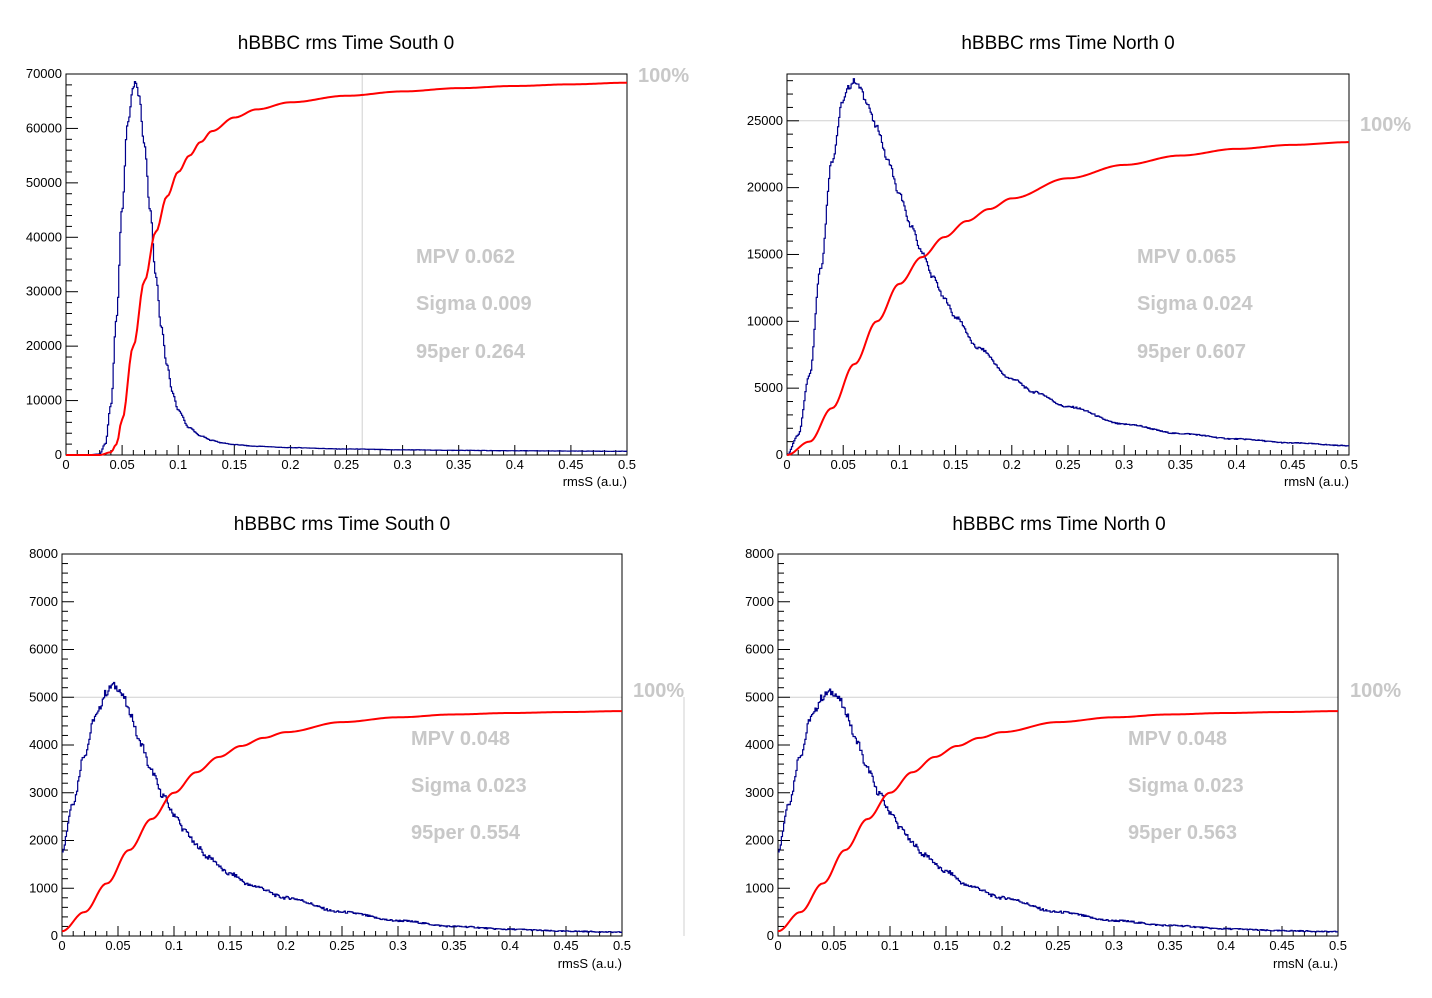 The width and height of the screenshot is (1432, 998). I want to click on stat-95per: 95per 0.563, so click(1182, 833).